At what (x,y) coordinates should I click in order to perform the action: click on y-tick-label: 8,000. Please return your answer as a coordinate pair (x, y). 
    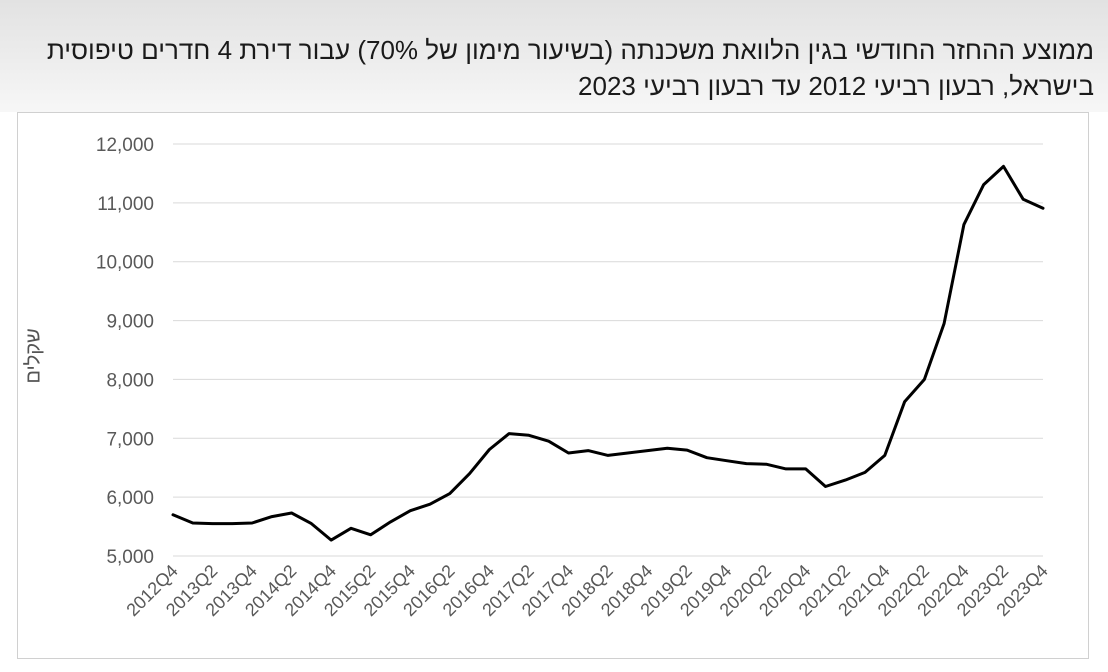
    Looking at the image, I should click on (130, 380).